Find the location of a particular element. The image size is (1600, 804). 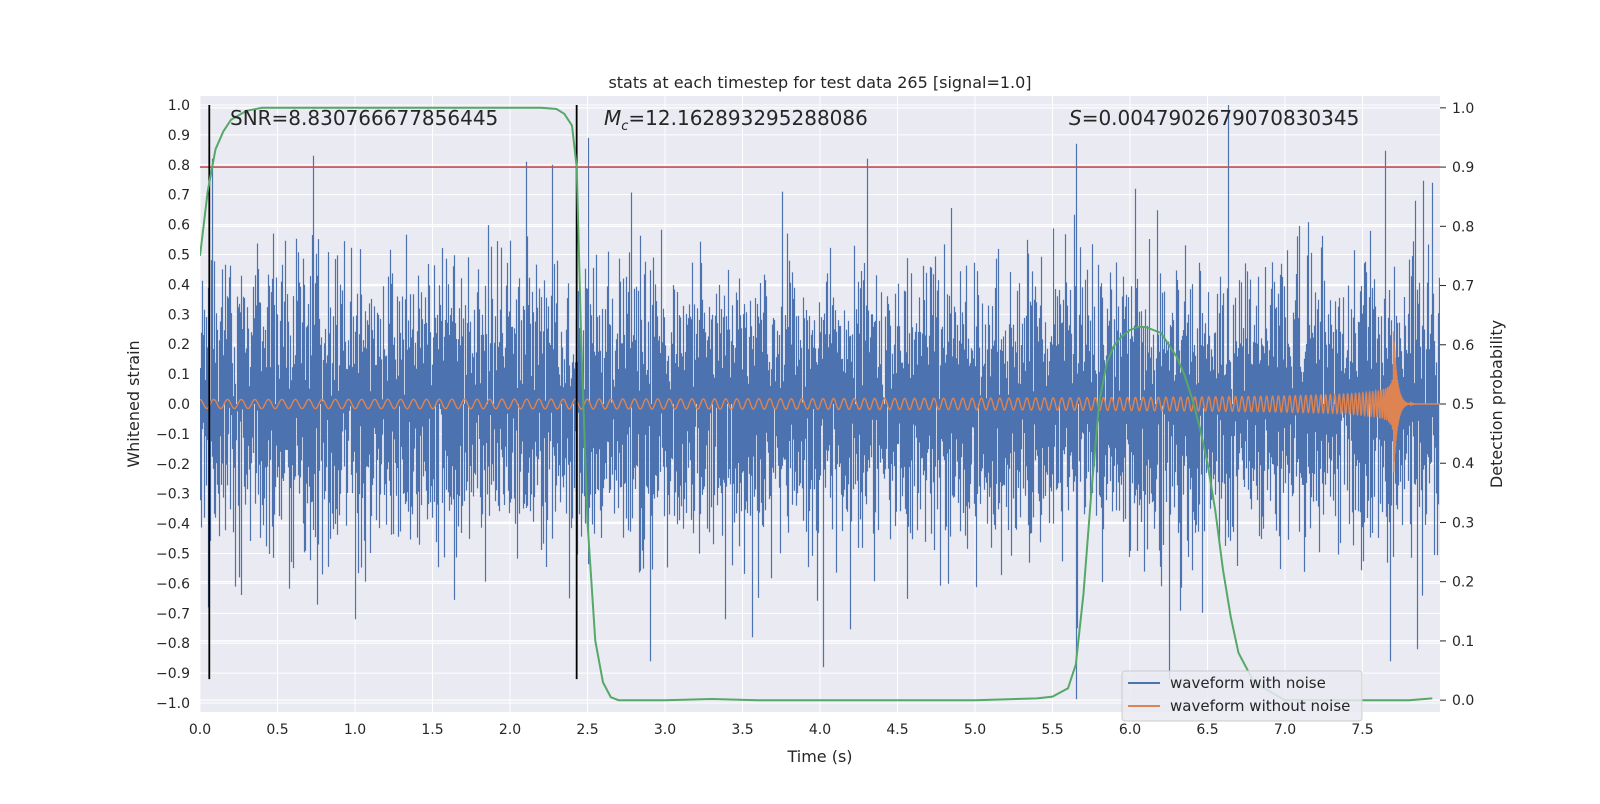

x-tick-label-9: 4.5 is located at coordinates (897, 730).